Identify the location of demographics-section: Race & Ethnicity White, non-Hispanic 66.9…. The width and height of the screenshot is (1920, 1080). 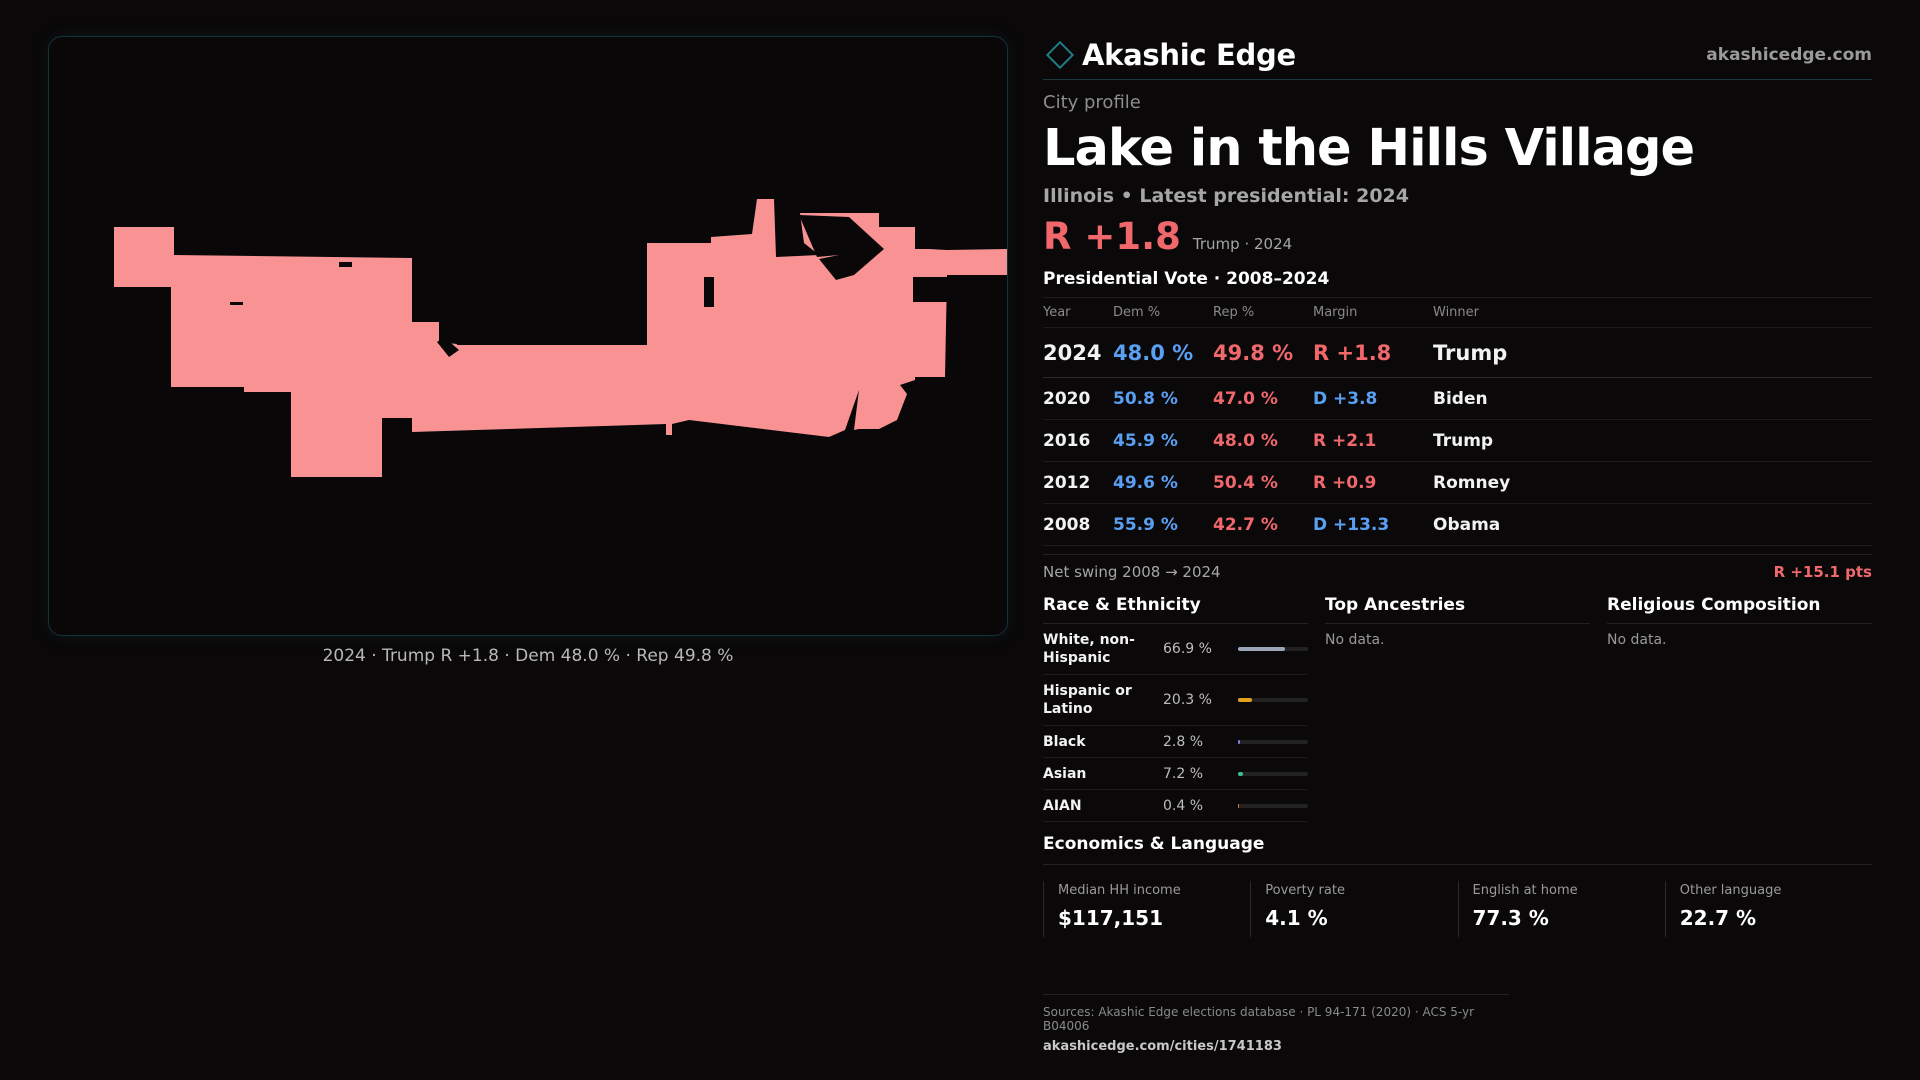
(1457, 708).